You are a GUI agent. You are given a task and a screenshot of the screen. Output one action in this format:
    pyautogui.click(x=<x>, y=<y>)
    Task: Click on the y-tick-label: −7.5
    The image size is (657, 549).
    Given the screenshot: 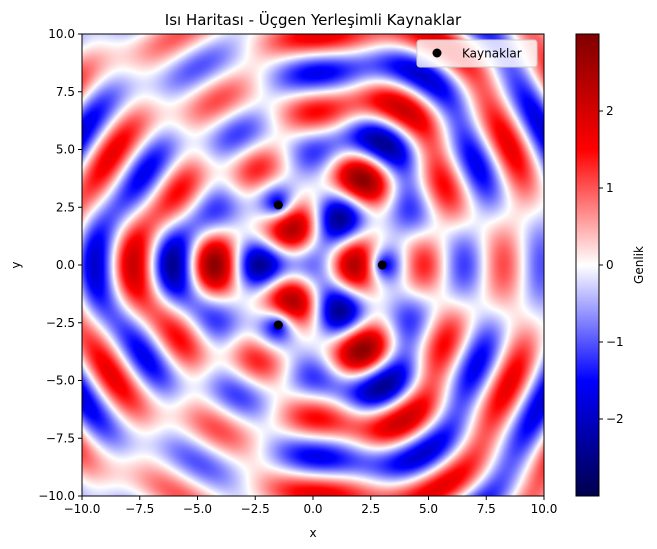 What is the action you would take?
    pyautogui.click(x=60, y=438)
    